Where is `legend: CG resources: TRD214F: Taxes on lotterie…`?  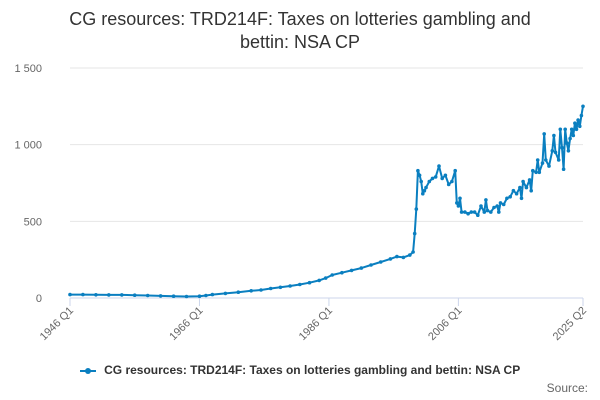 legend: CG resources: TRD214F: Taxes on lotterie… is located at coordinates (300, 370).